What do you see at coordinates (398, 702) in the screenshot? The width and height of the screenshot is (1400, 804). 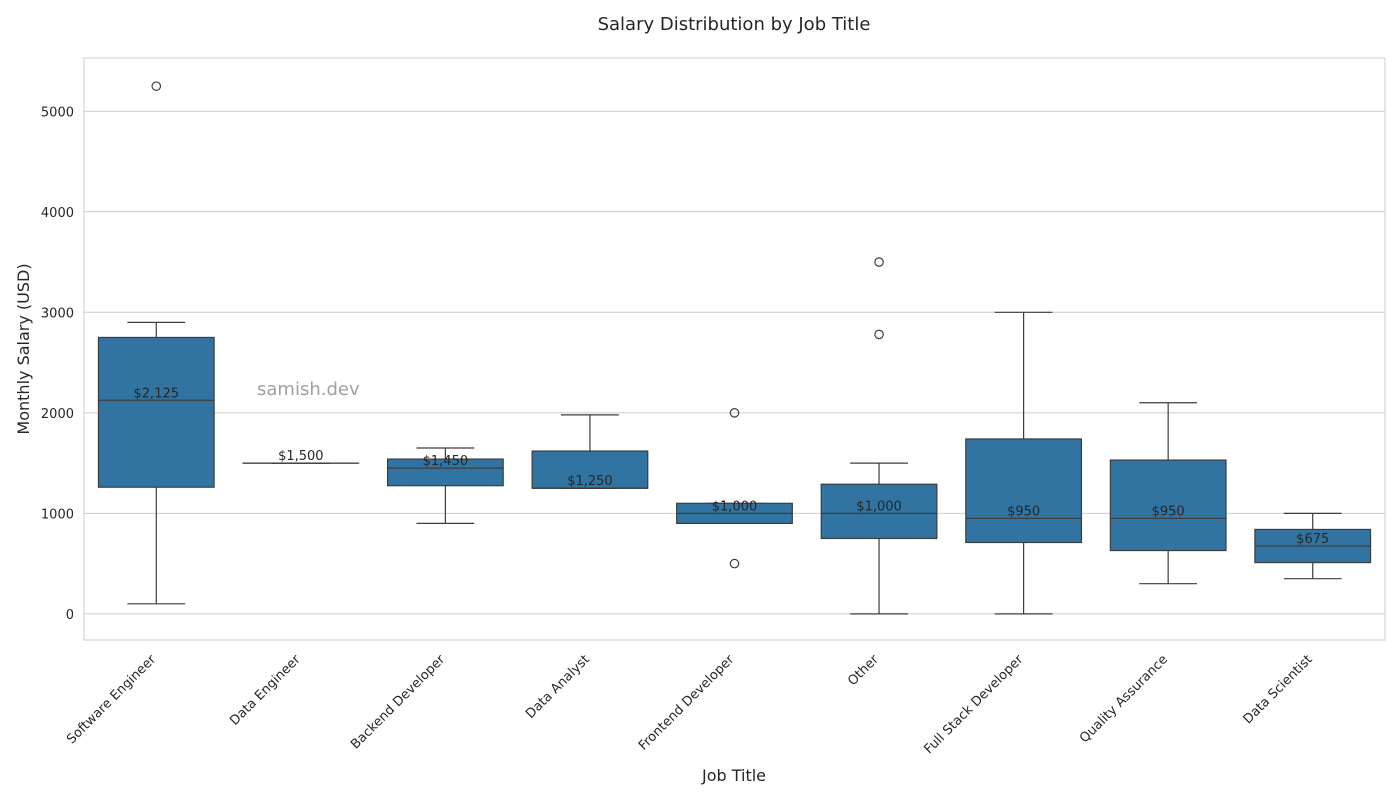 I see `x-tick-label: Backend Developer` at bounding box center [398, 702].